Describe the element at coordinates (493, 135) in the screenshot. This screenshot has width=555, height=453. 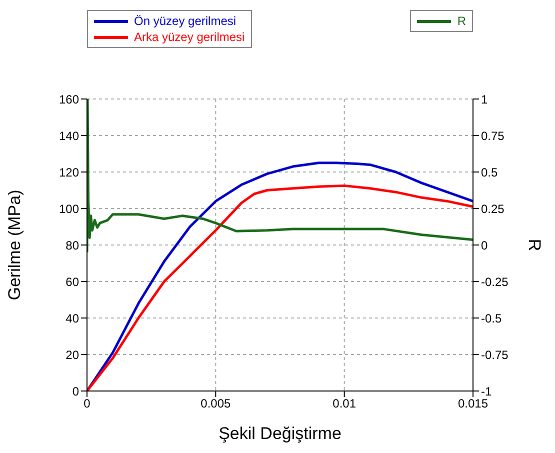
I see `y2-tick-label: 0.75` at that location.